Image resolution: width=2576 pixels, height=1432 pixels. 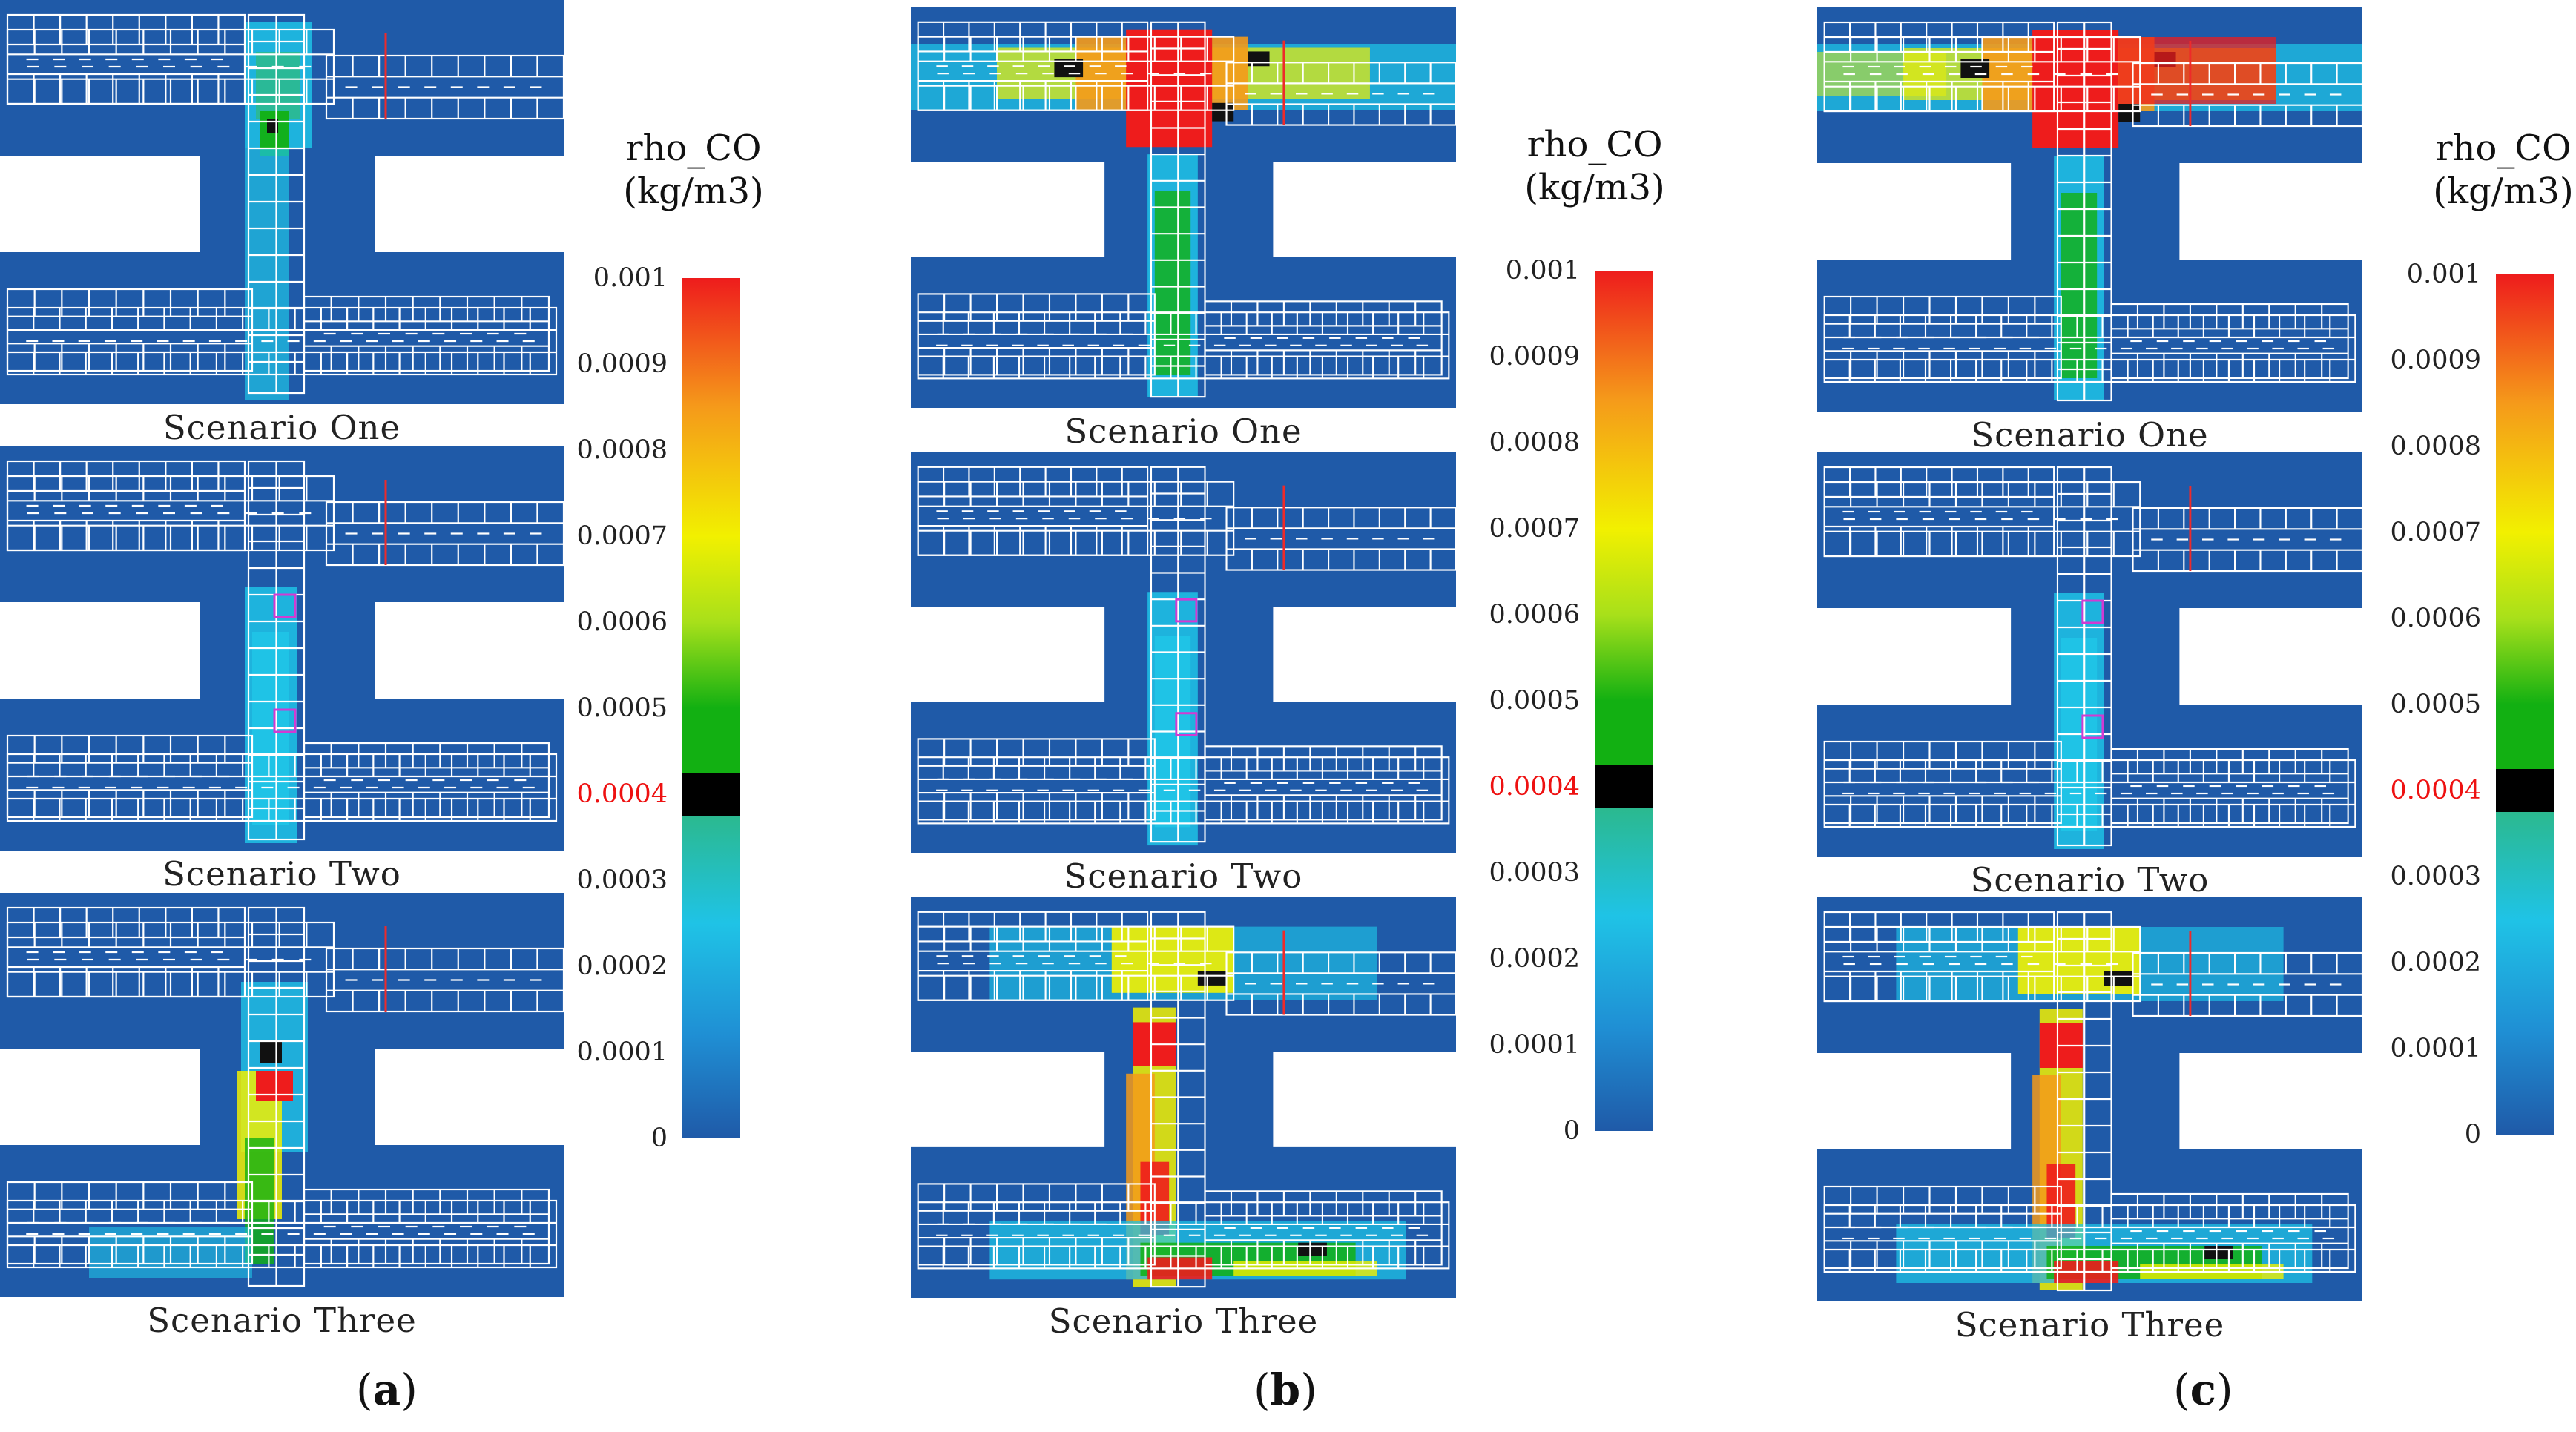 I want to click on label-letter: c, so click(x=2203, y=1390).